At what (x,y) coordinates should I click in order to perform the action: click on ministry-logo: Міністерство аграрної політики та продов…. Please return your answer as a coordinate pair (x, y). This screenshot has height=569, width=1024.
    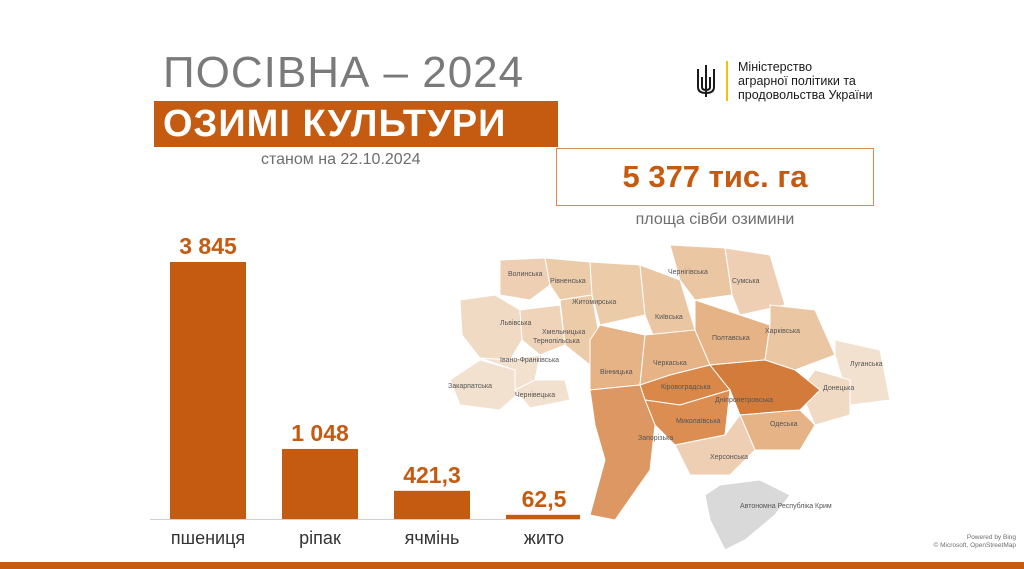
    Looking at the image, I should click on (783, 81).